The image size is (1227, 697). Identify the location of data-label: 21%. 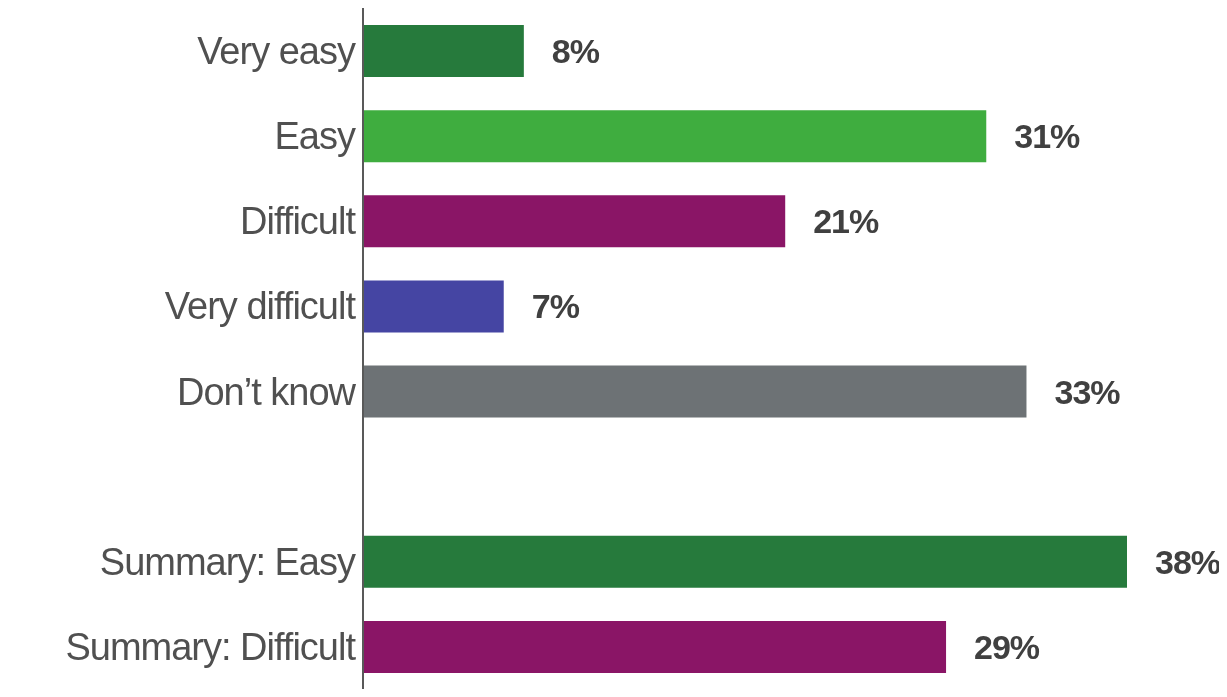
(846, 221).